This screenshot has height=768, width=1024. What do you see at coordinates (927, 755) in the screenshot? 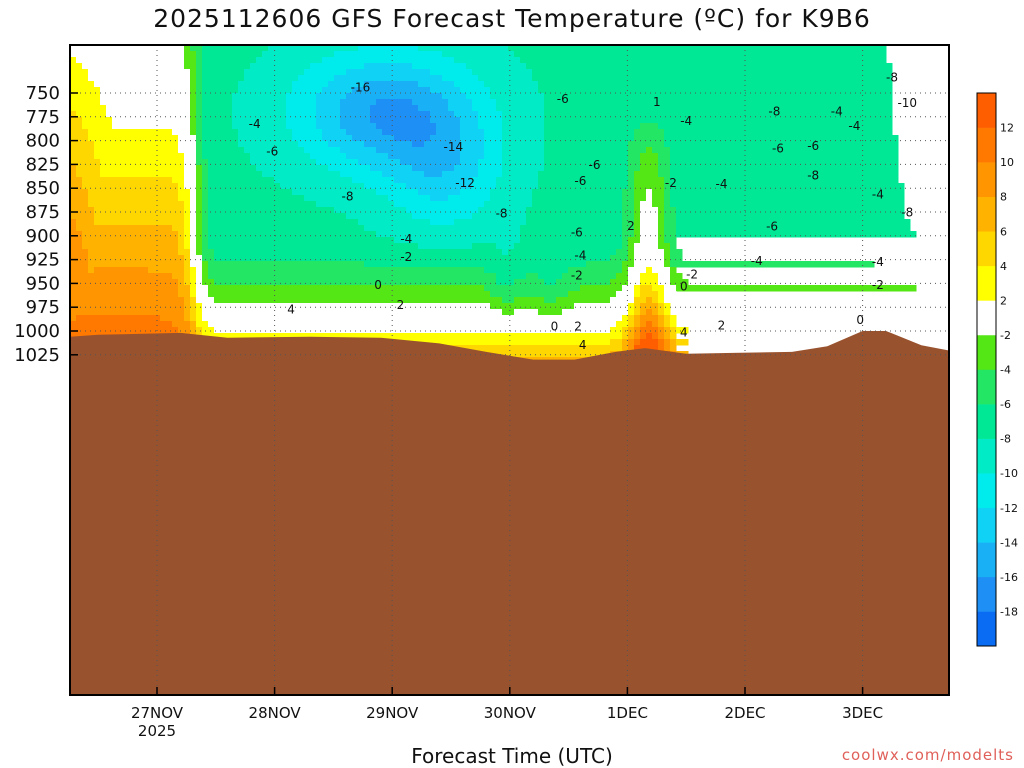
I see `credit-link: coolwx.com/modelts` at bounding box center [927, 755].